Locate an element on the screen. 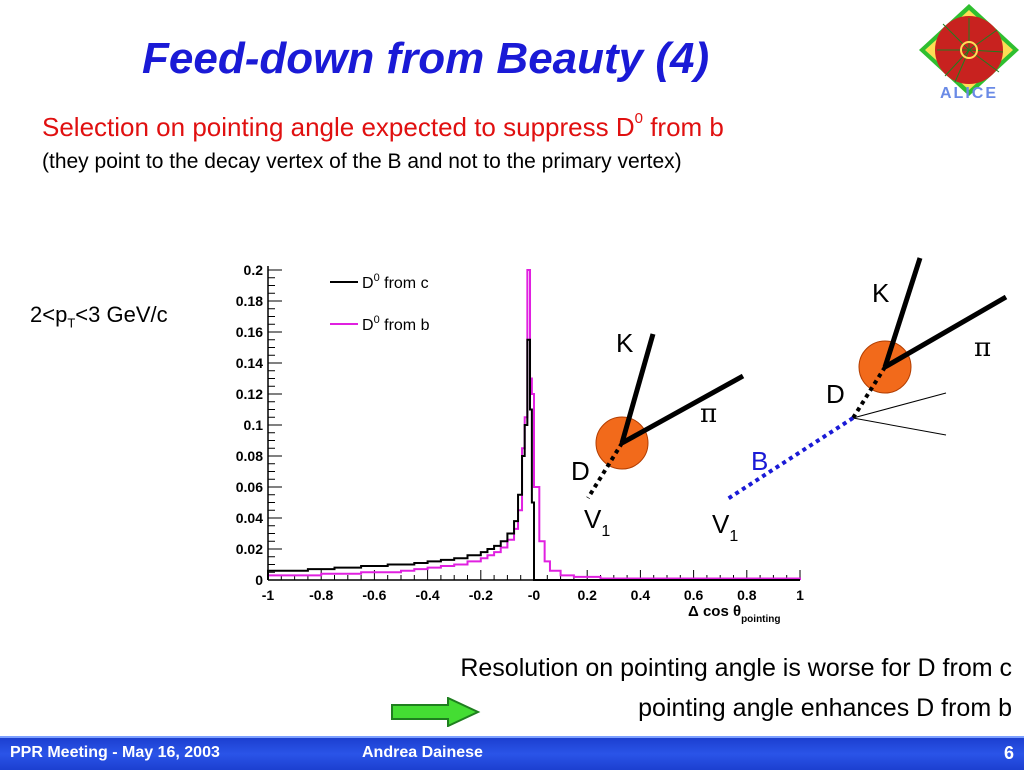 This screenshot has width=1024, height=770. y-tick-label: 0.02 is located at coordinates (249, 549).